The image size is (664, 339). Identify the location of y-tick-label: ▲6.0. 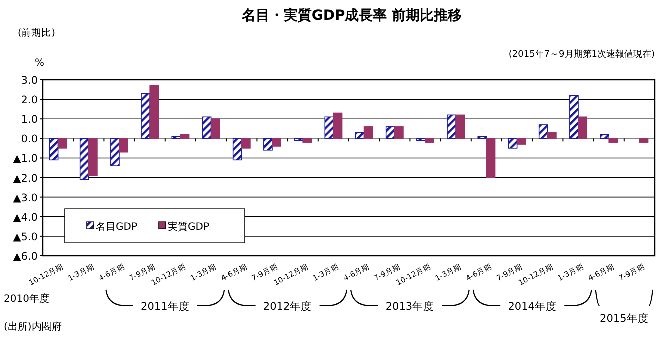
(25, 257).